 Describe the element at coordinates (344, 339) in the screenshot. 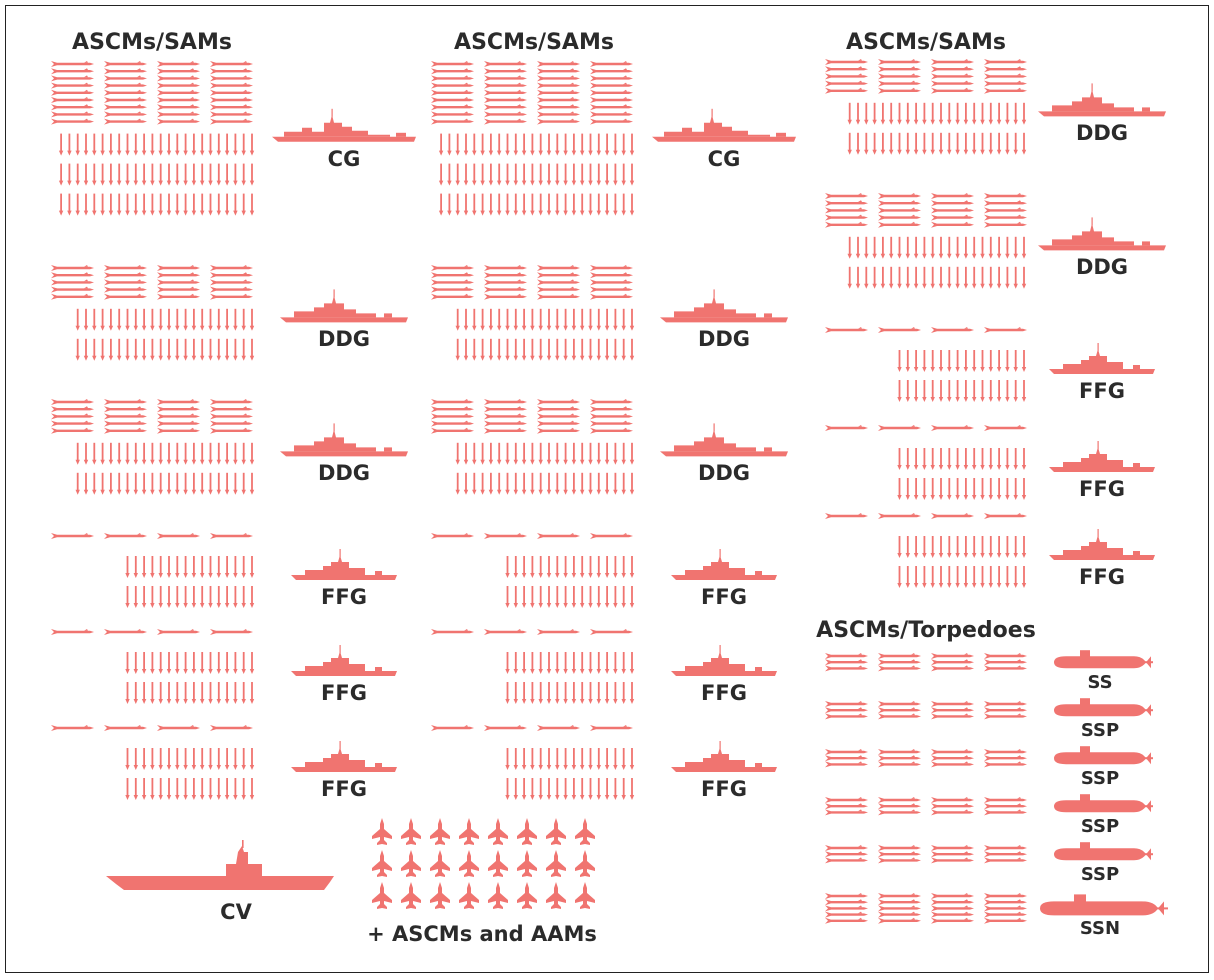

I see `ship-class-label: DDG` at that location.